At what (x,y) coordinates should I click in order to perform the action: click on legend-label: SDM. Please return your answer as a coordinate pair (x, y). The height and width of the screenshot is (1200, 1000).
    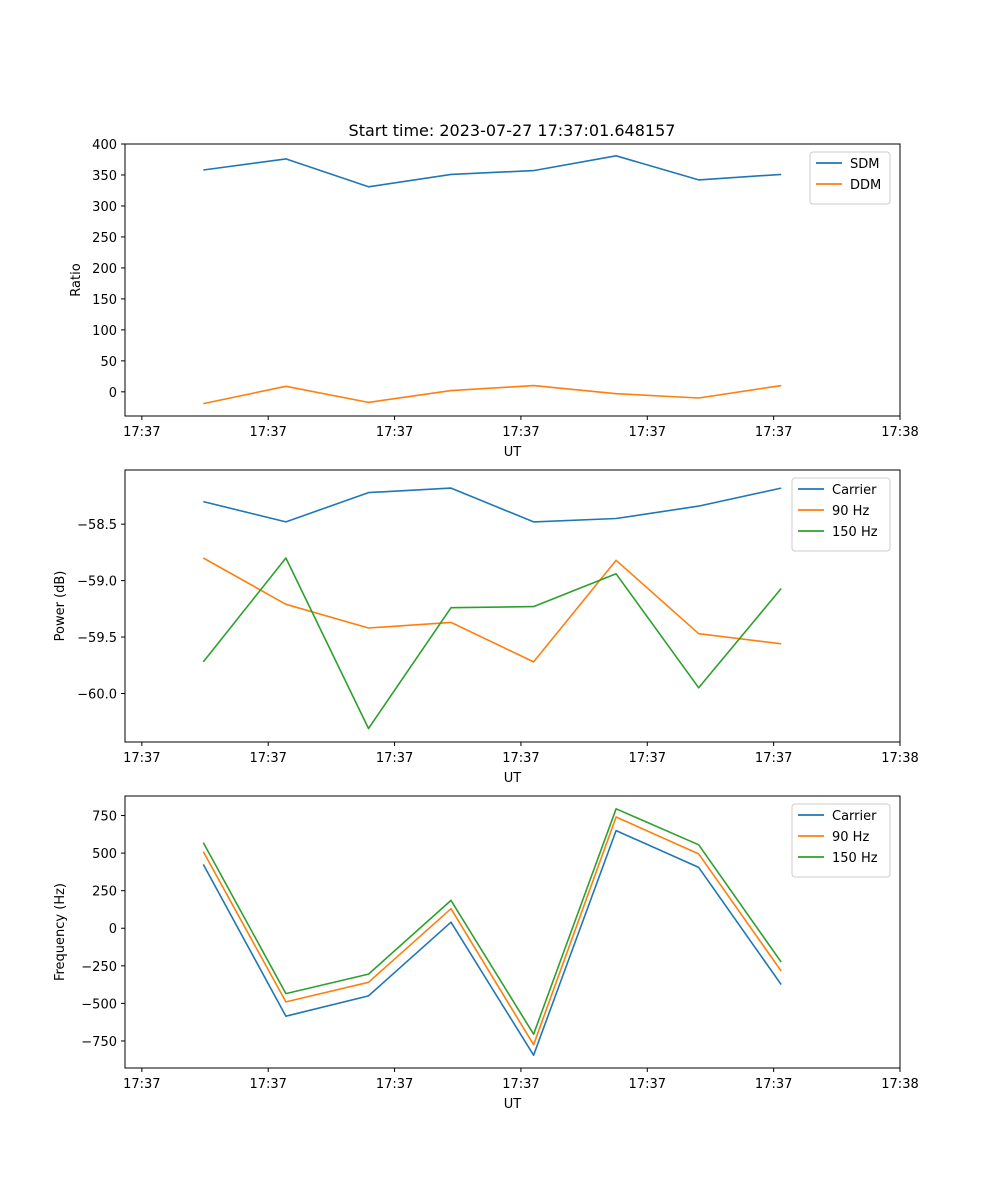
    Looking at the image, I should click on (864, 164).